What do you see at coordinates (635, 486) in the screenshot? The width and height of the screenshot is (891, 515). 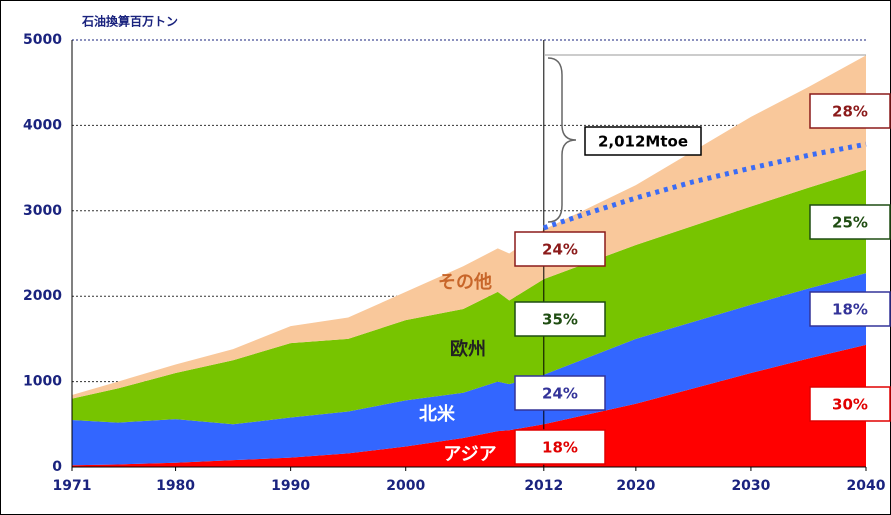 I see `x-tick-label: 2020` at bounding box center [635, 486].